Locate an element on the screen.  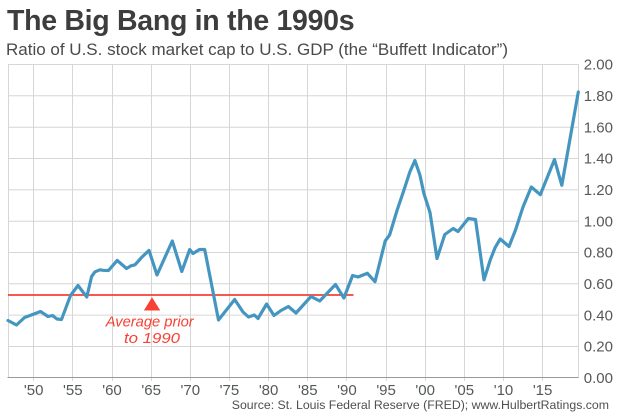
svg-text: 0.80 is located at coordinates (598, 253).